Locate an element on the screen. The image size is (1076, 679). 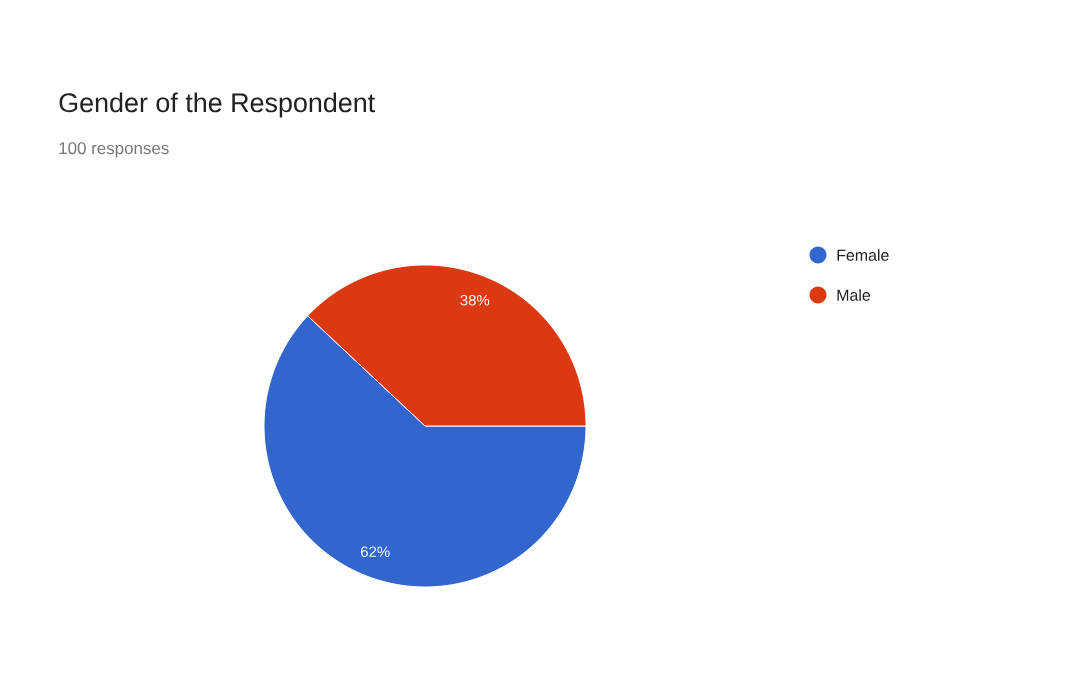
chart-title: Gender of the Respondent is located at coordinates (217, 105).